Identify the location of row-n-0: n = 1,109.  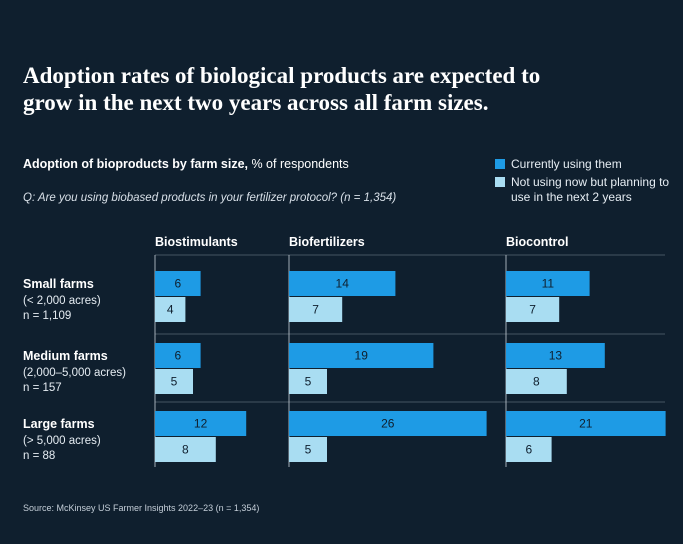
(47, 316).